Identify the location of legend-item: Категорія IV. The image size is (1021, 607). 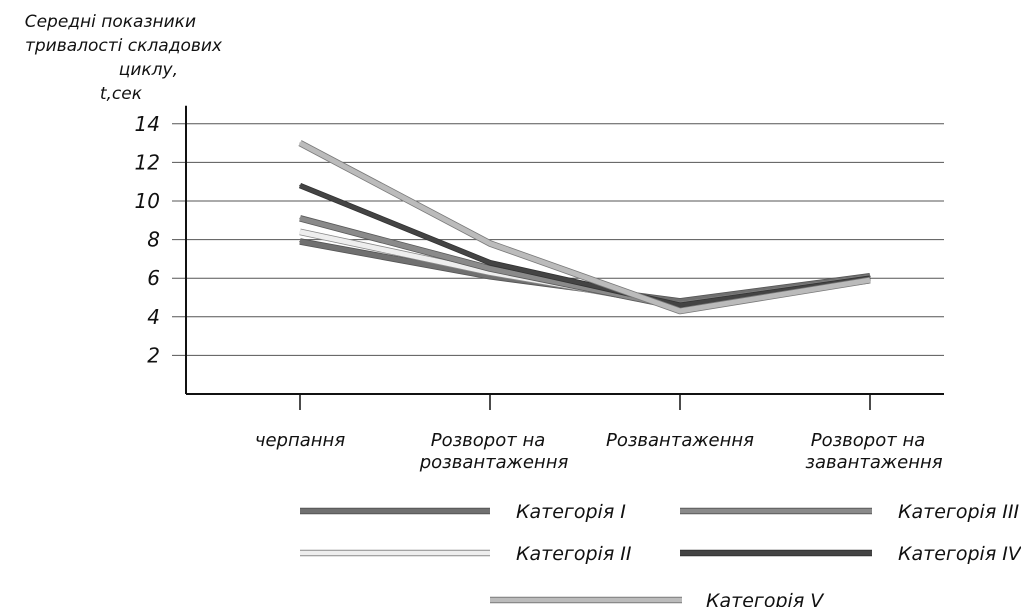
(850, 554).